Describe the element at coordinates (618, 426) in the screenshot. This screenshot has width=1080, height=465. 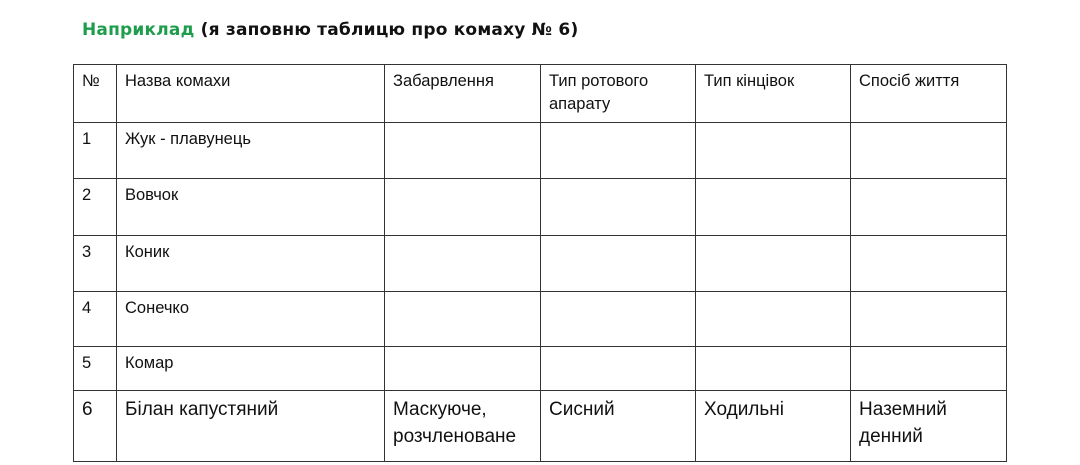
I see `table-cell: Сисний` at that location.